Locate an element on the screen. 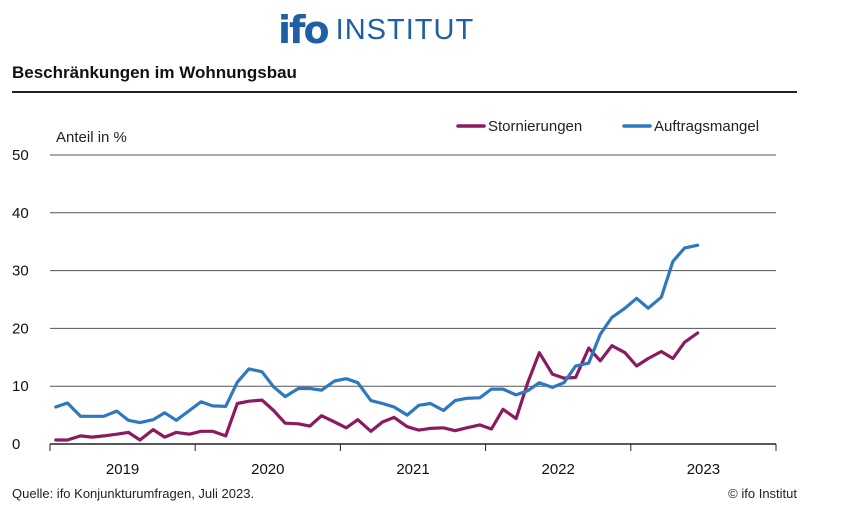  x-tick-label-2021: 2021 is located at coordinates (412, 469).